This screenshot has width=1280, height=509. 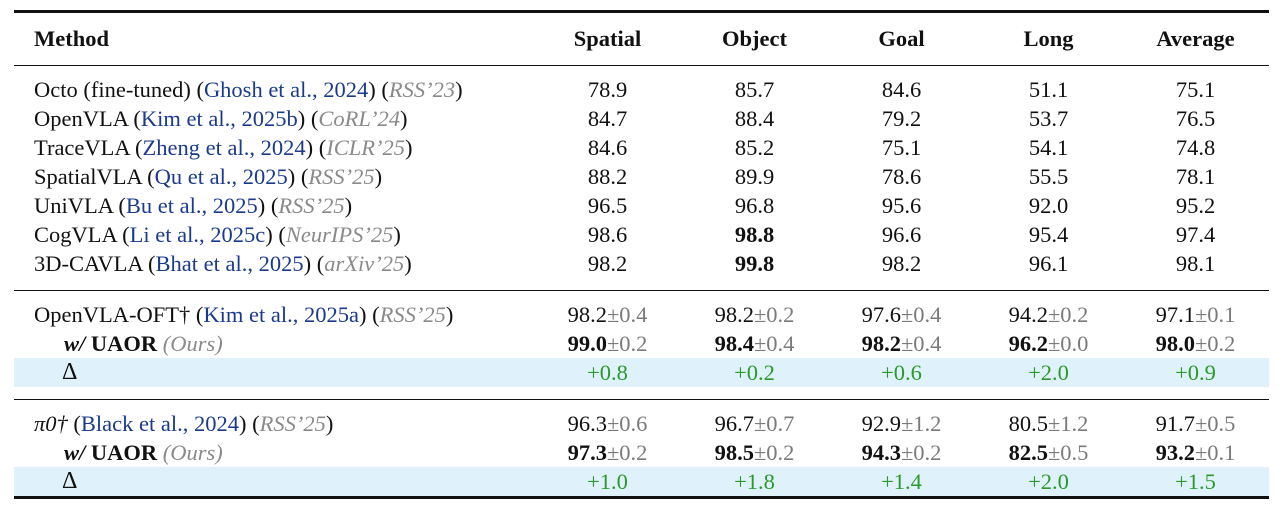 What do you see at coordinates (607, 176) in the screenshot?
I see `spatial-value: 88.2` at bounding box center [607, 176].